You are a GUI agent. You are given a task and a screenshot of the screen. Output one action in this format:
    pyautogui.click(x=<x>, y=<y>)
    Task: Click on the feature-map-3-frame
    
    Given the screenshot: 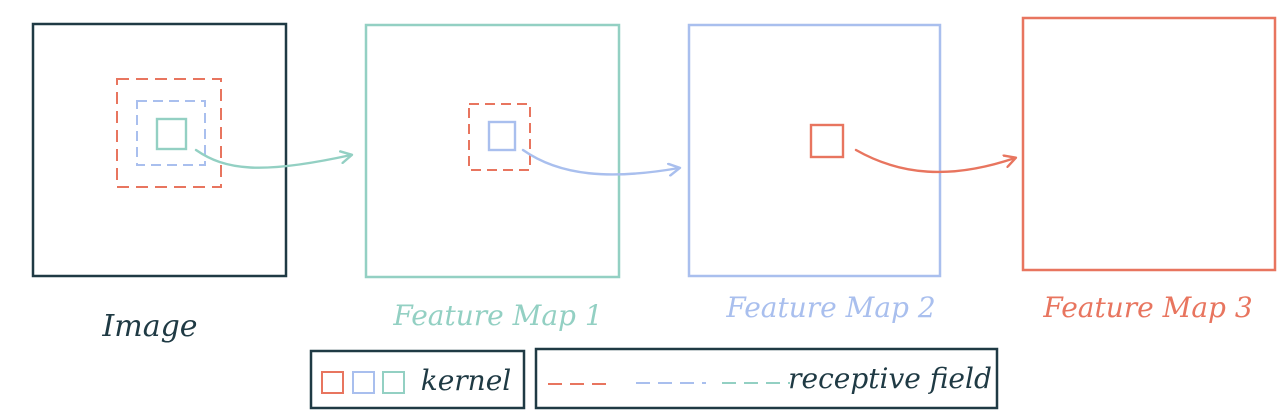 What is the action you would take?
    pyautogui.click(x=1149, y=144)
    